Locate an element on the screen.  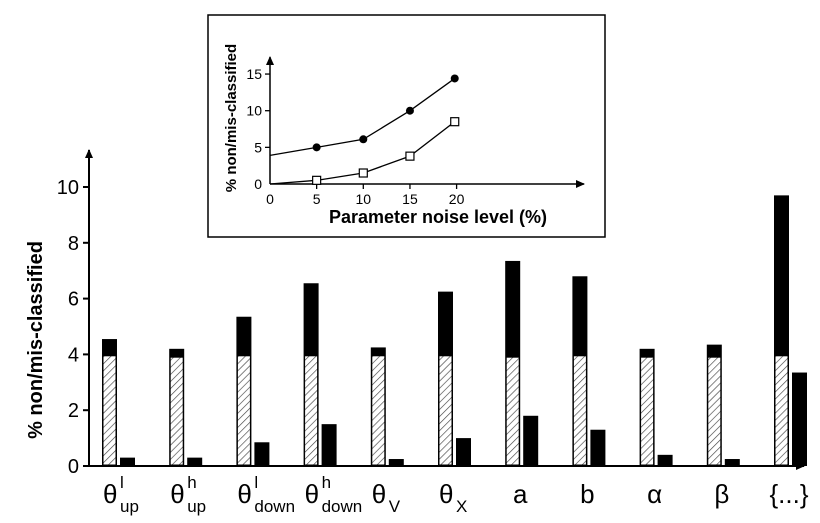
category-subscript: V is located at coordinates (395, 506).